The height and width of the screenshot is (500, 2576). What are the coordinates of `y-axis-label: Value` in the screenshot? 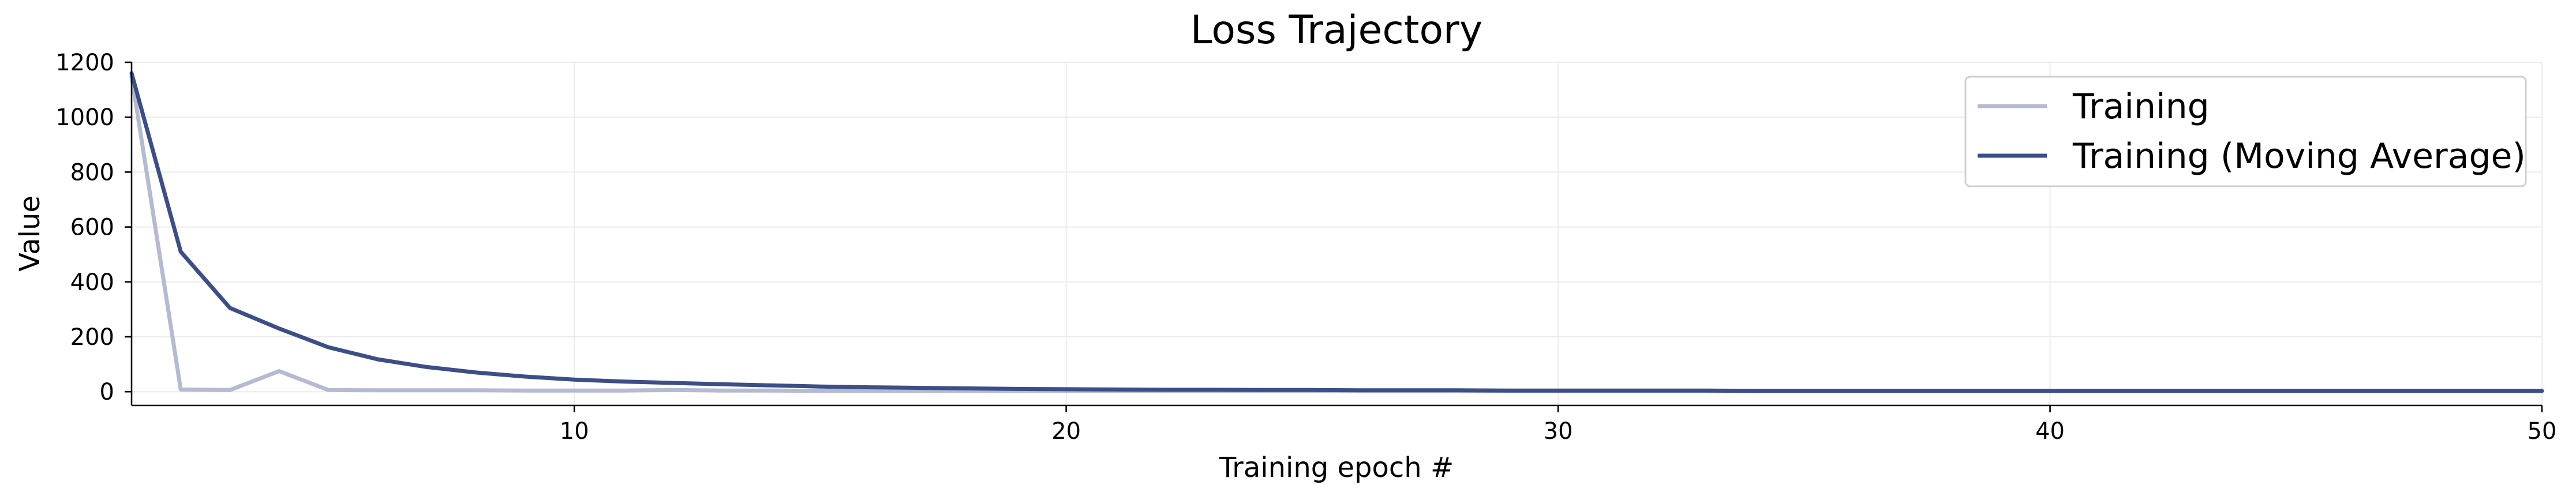 It's located at (30, 234).